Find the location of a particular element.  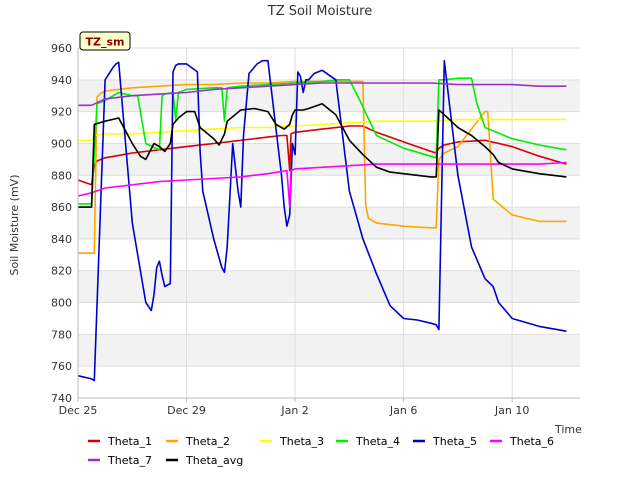

y-tick-label: 820 is located at coordinates (61, 271).